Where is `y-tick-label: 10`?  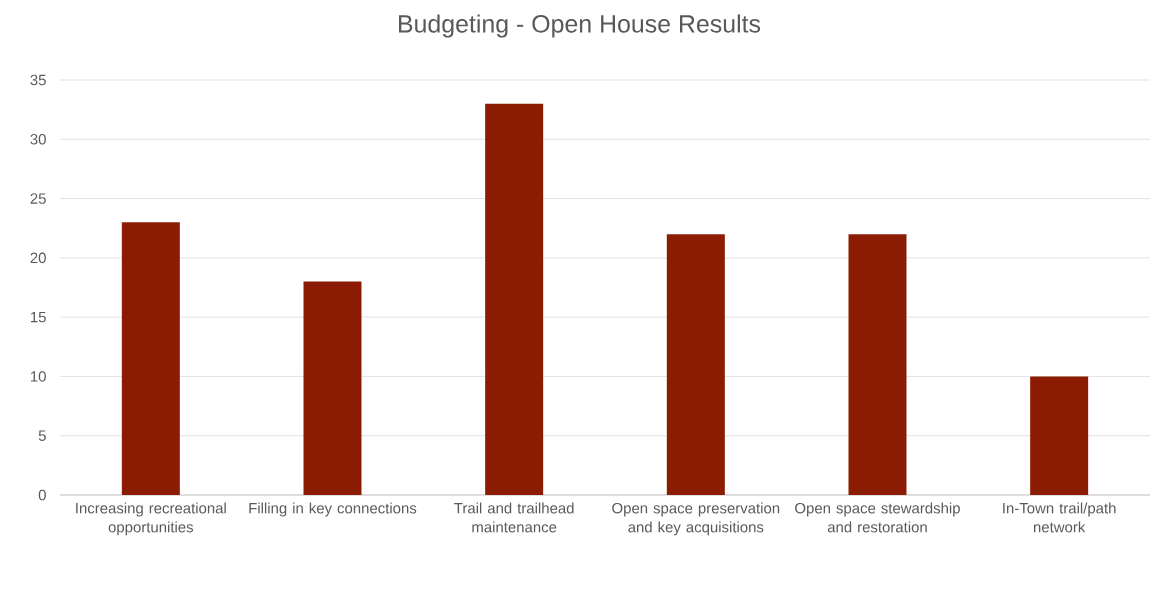 y-tick-label: 10 is located at coordinates (38, 376).